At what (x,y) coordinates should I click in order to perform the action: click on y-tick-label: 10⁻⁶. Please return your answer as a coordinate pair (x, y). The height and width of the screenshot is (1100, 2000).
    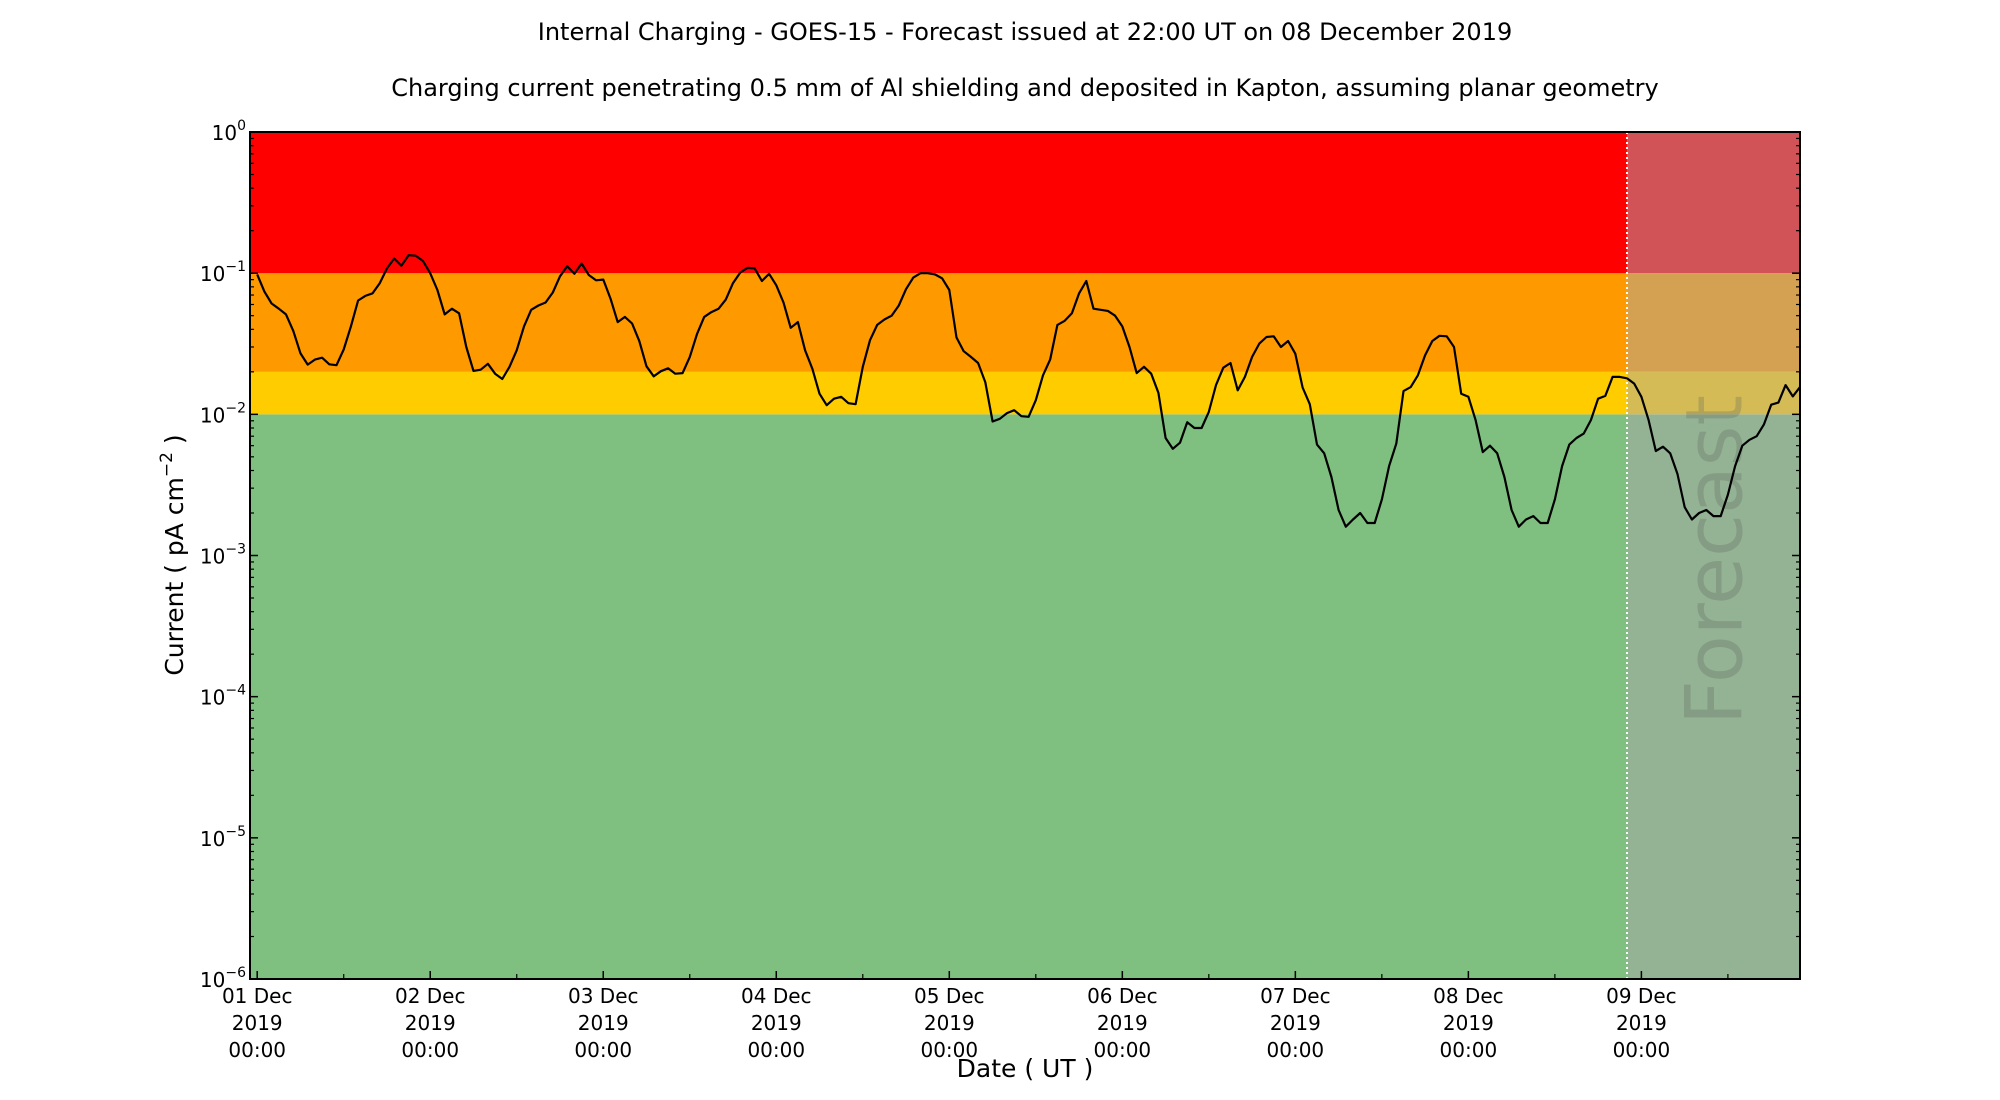
    Looking at the image, I should click on (223, 978).